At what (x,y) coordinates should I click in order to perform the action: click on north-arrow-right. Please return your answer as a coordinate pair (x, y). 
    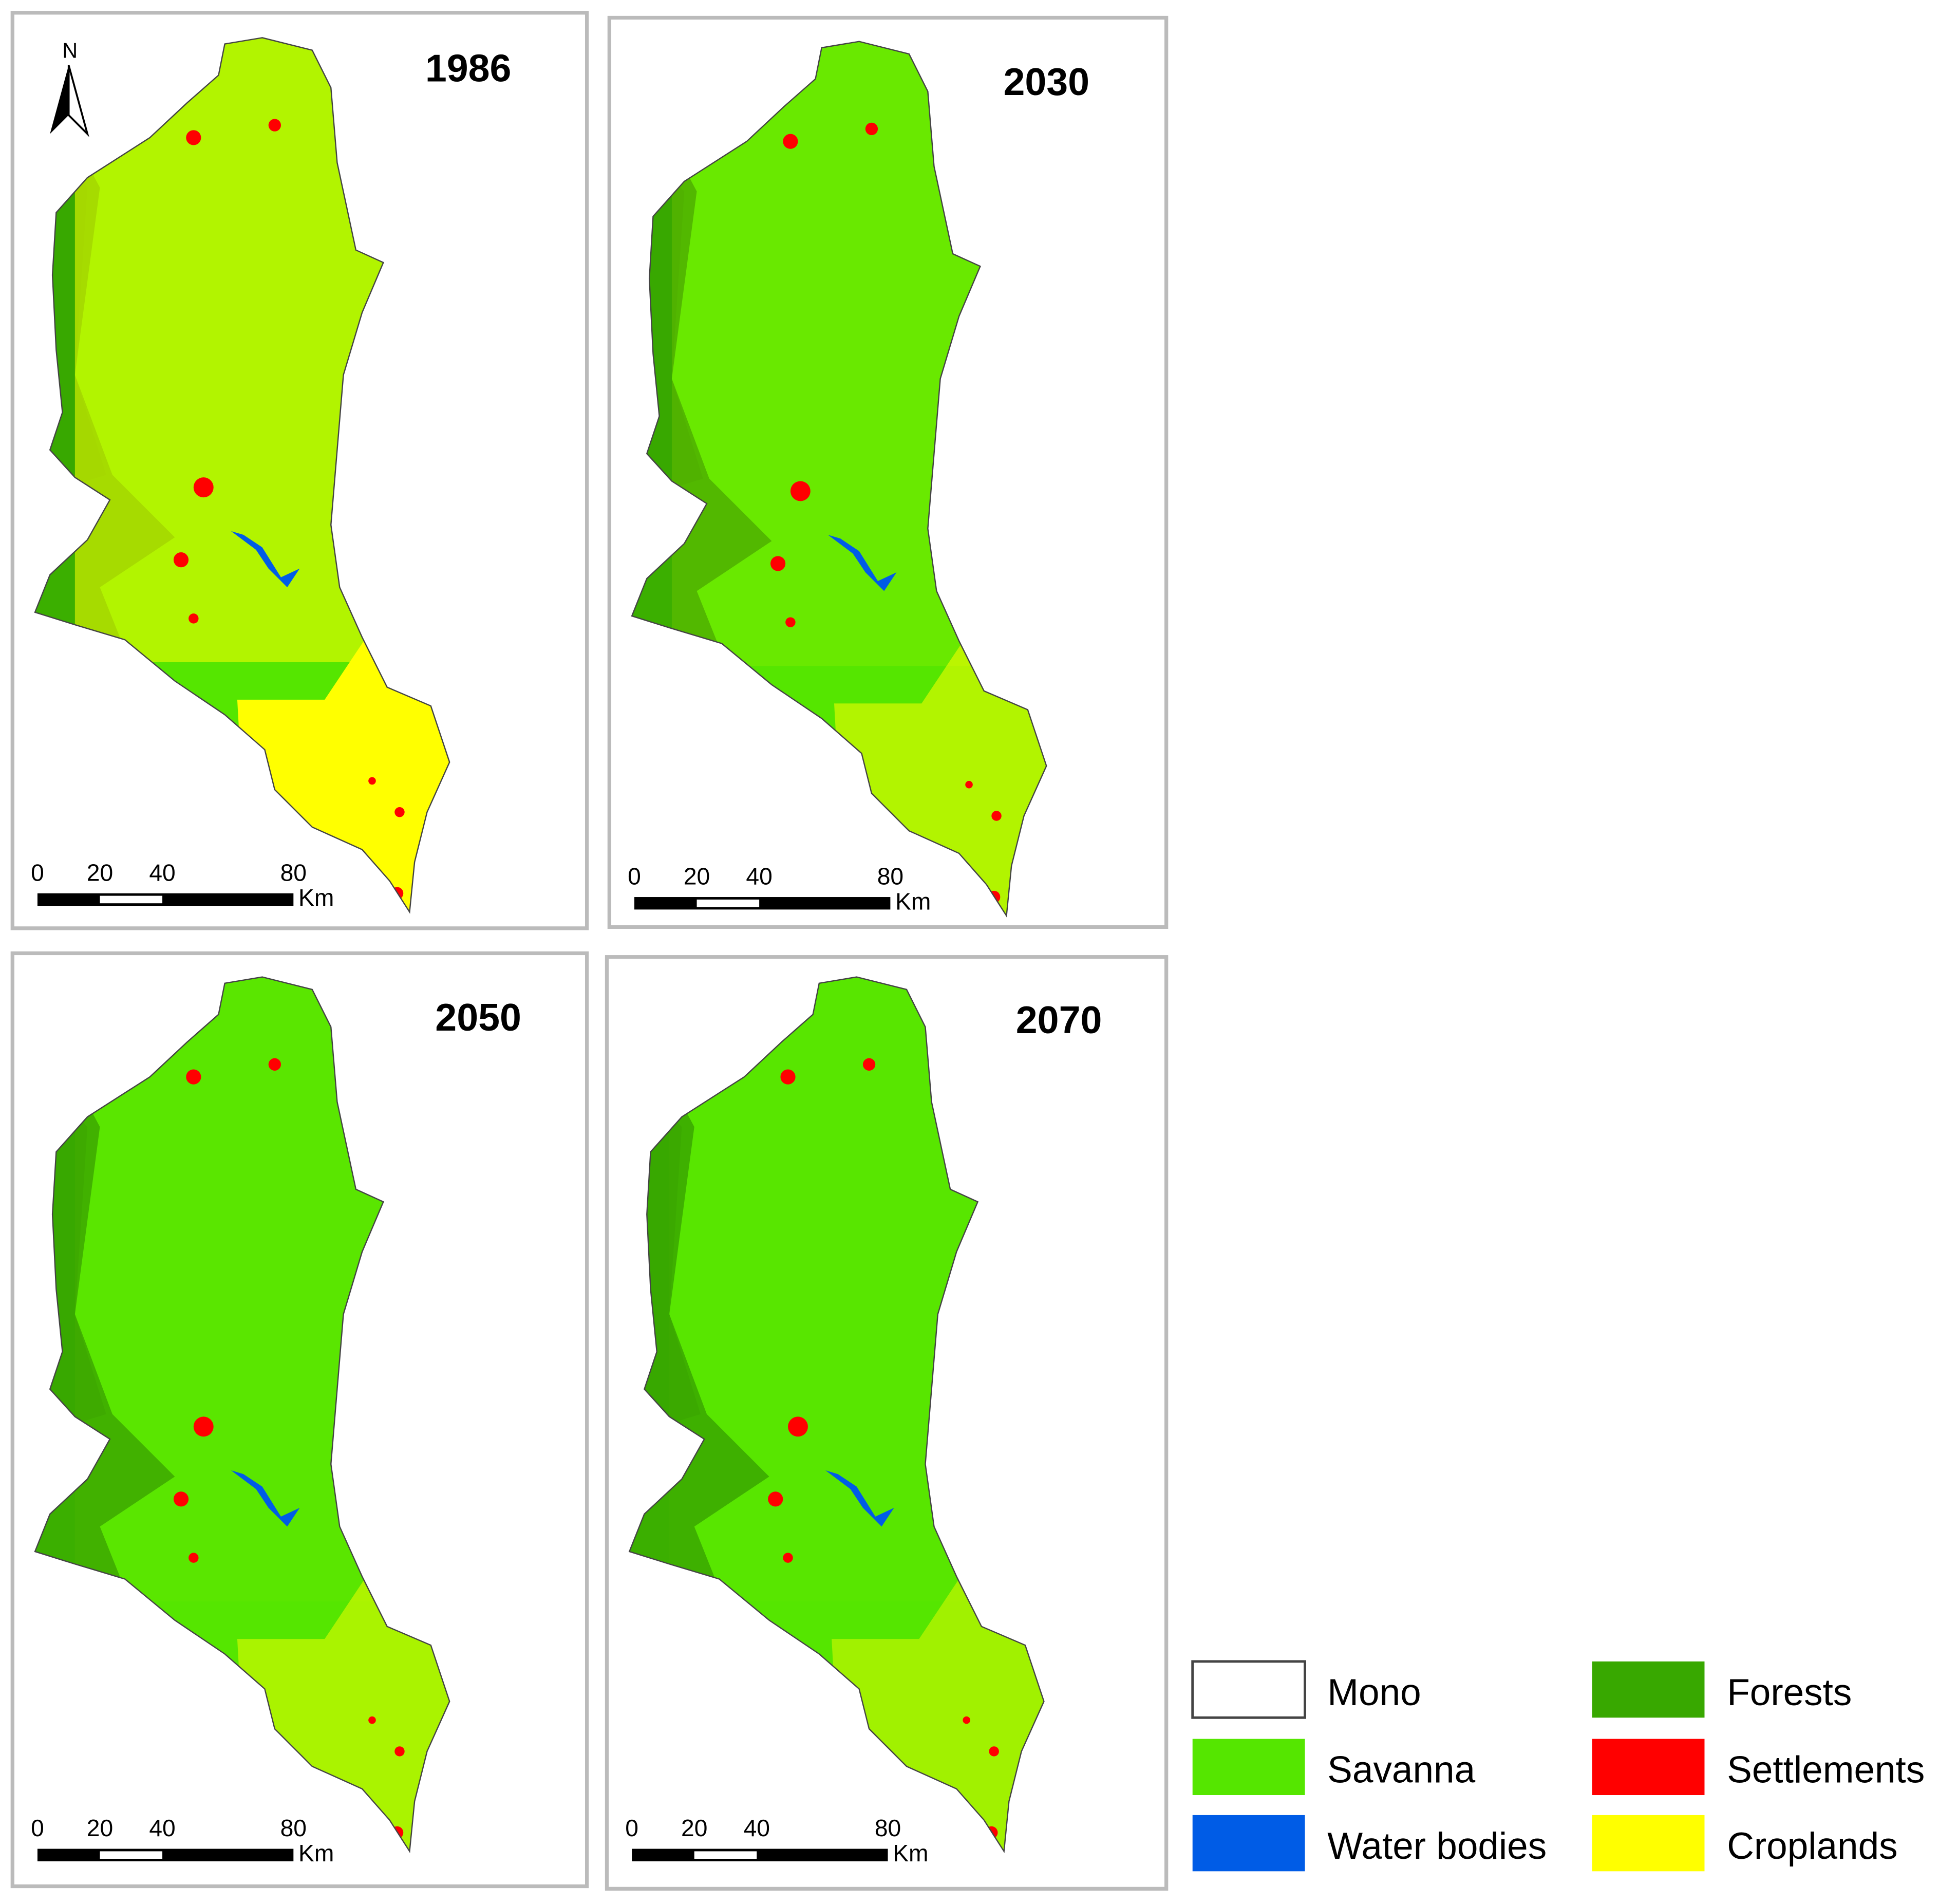
    Looking at the image, I should click on (78, 101).